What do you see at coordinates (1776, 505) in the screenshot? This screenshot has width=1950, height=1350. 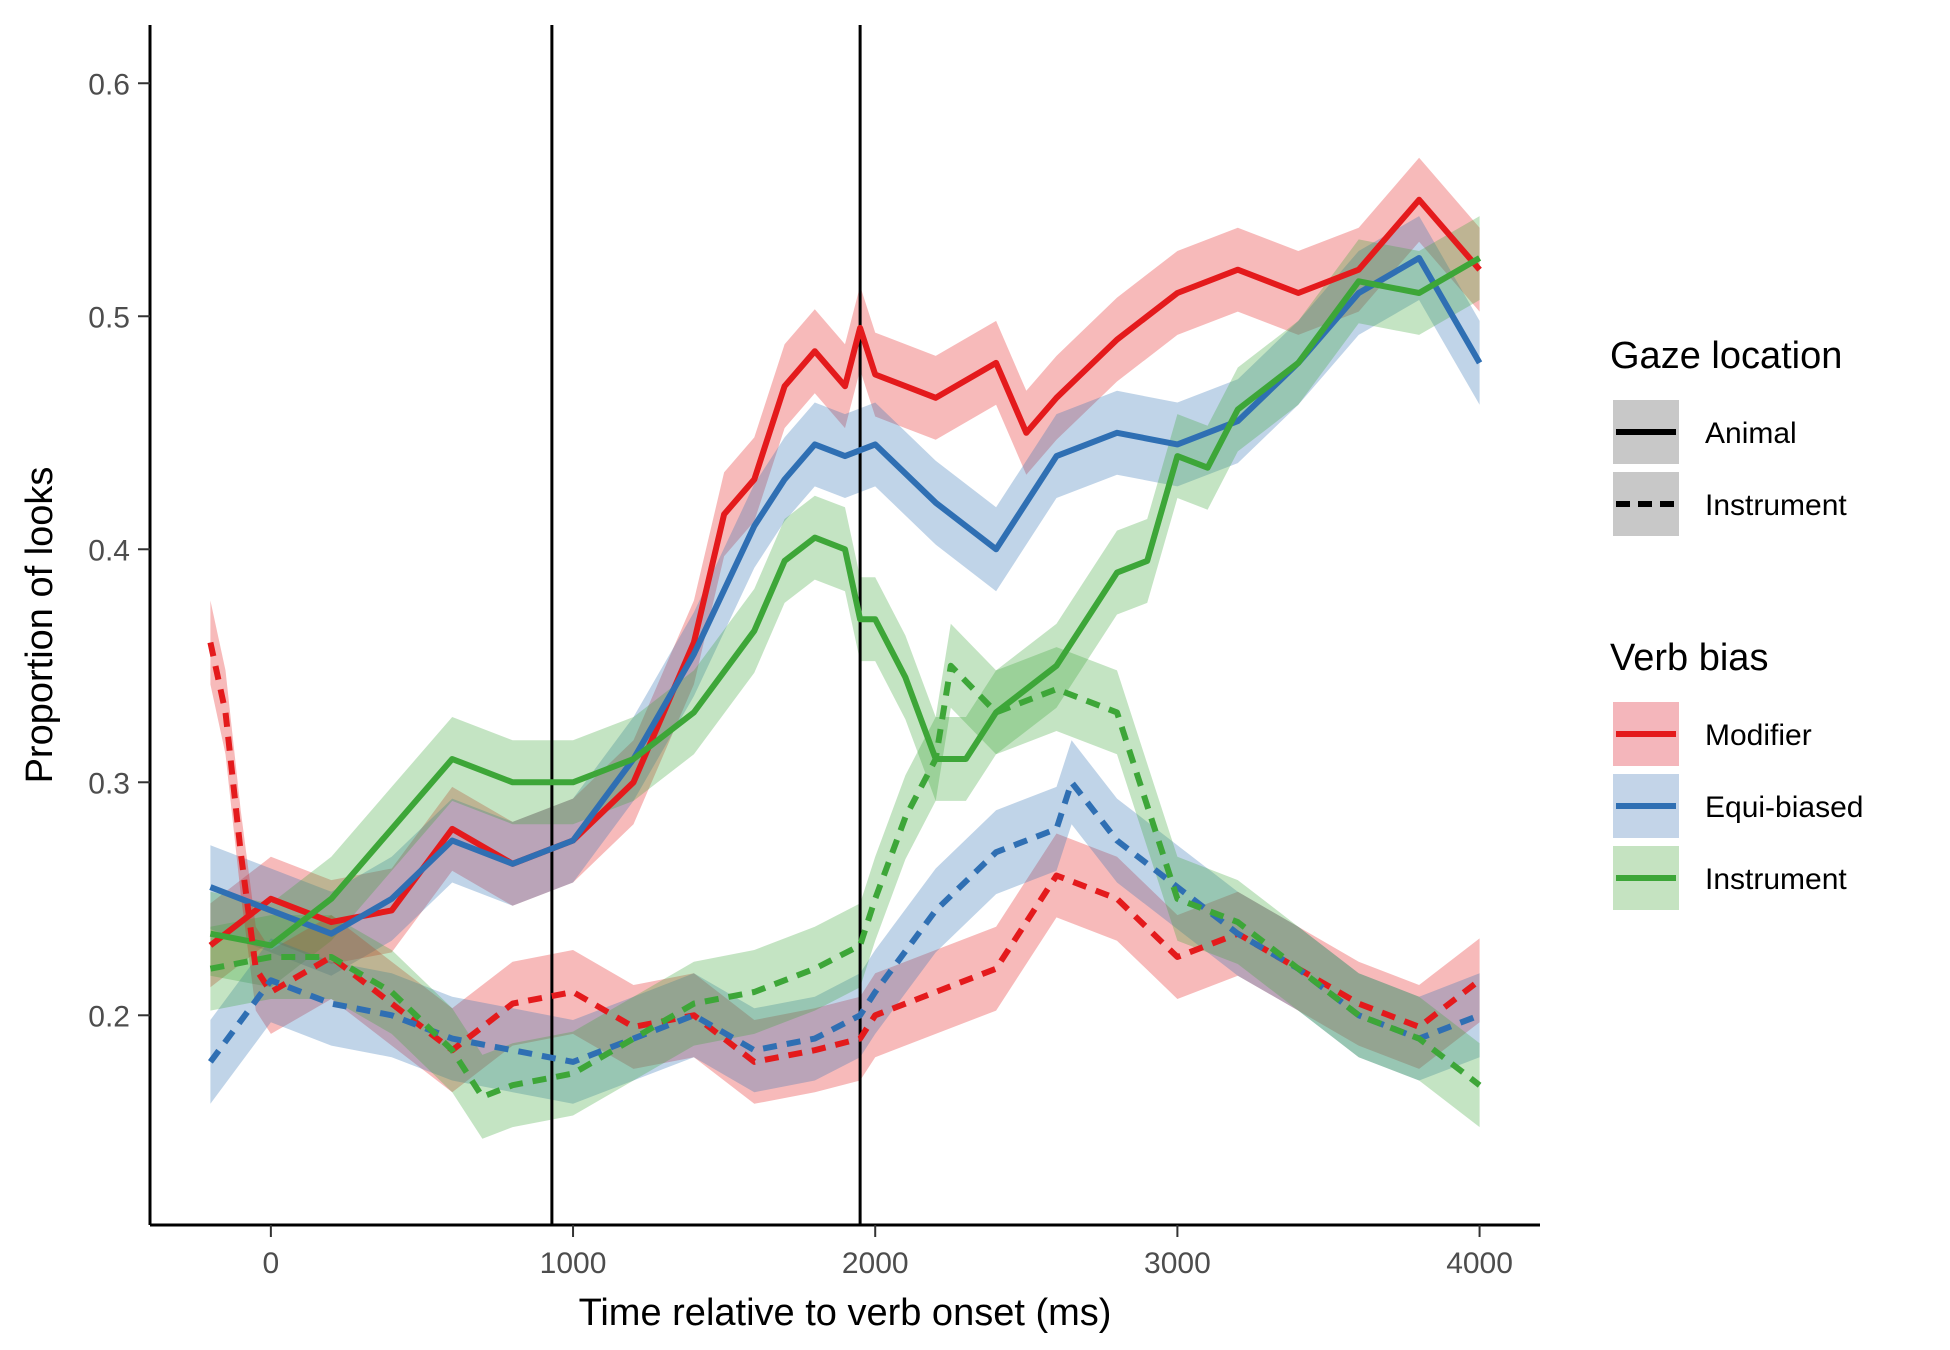 I see `legend-label-instrument-gaze: Instrument` at bounding box center [1776, 505].